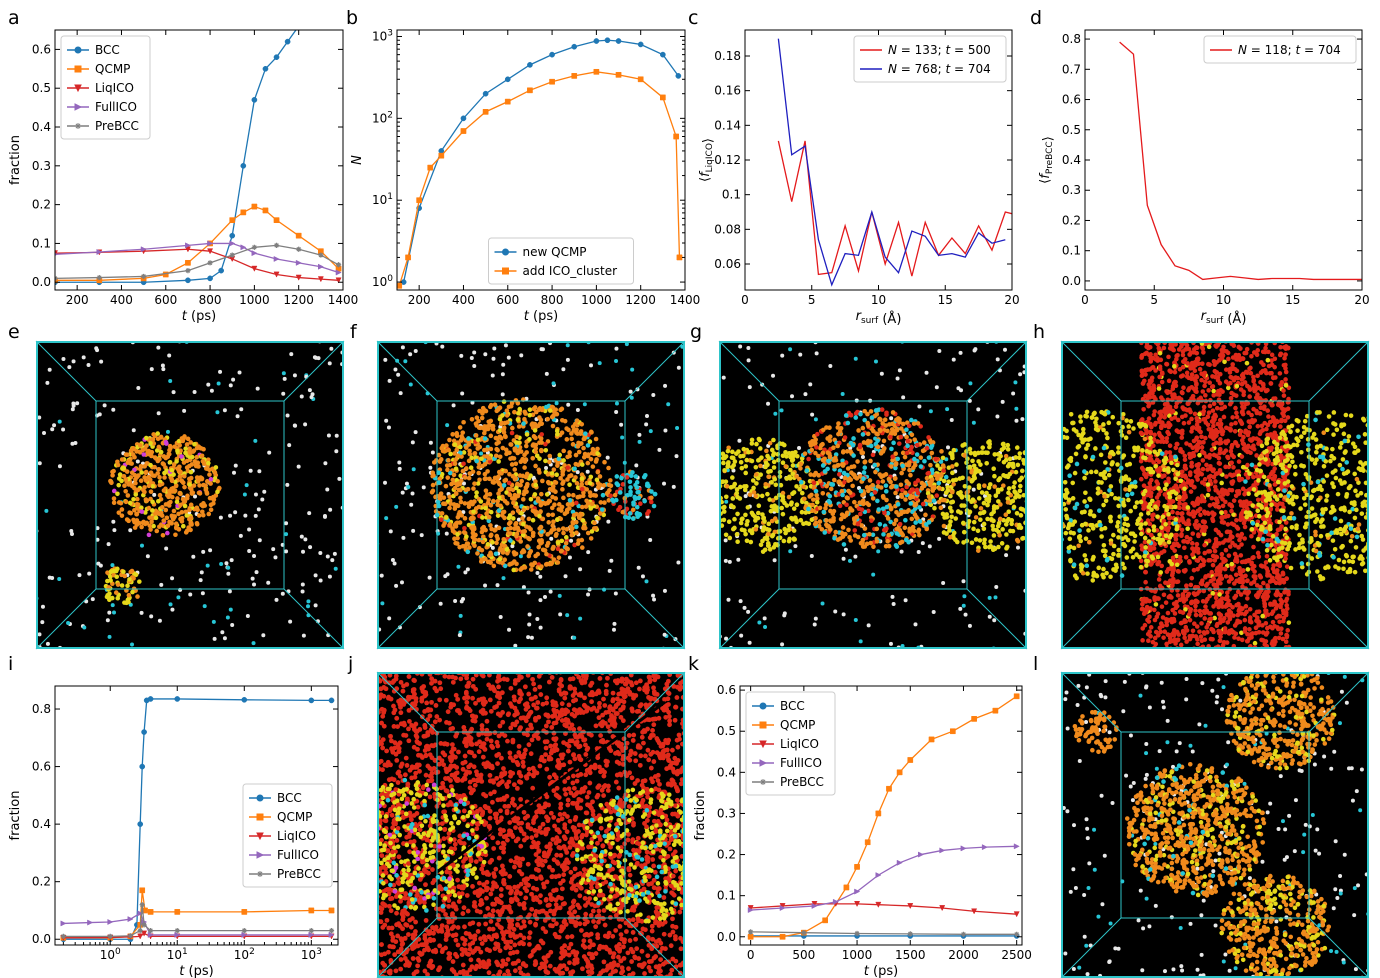 Image resolution: width=1380 pixels, height=978 pixels. What do you see at coordinates (1071, 281) in the screenshot?
I see `y-tick-label: 0.0` at bounding box center [1071, 281].